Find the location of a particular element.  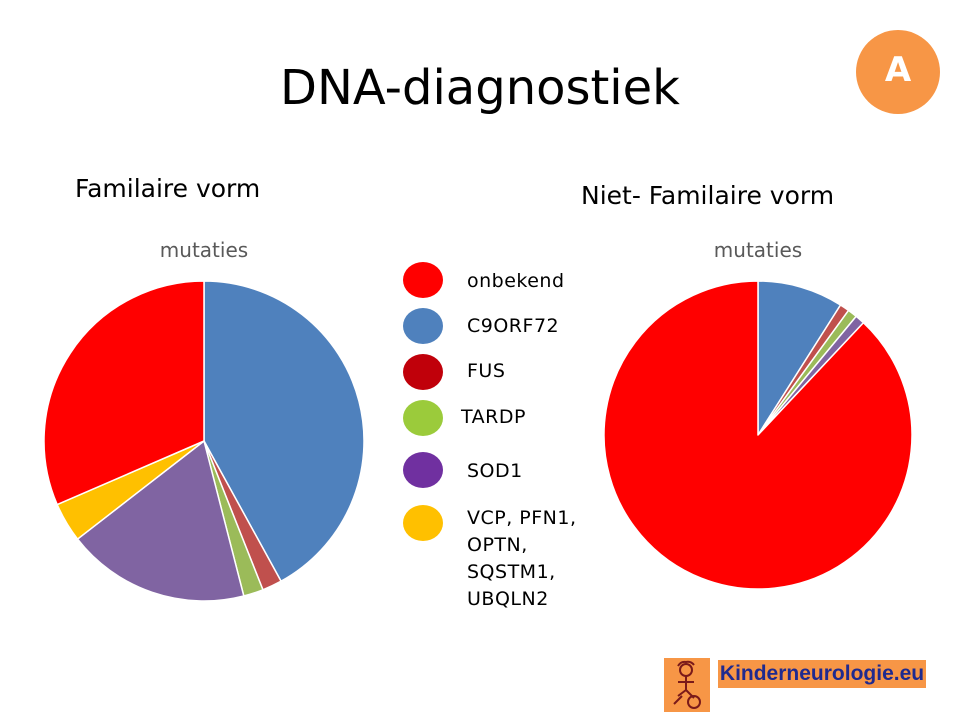

legend-label-c9orf72: C9ORF72 is located at coordinates (513, 326).